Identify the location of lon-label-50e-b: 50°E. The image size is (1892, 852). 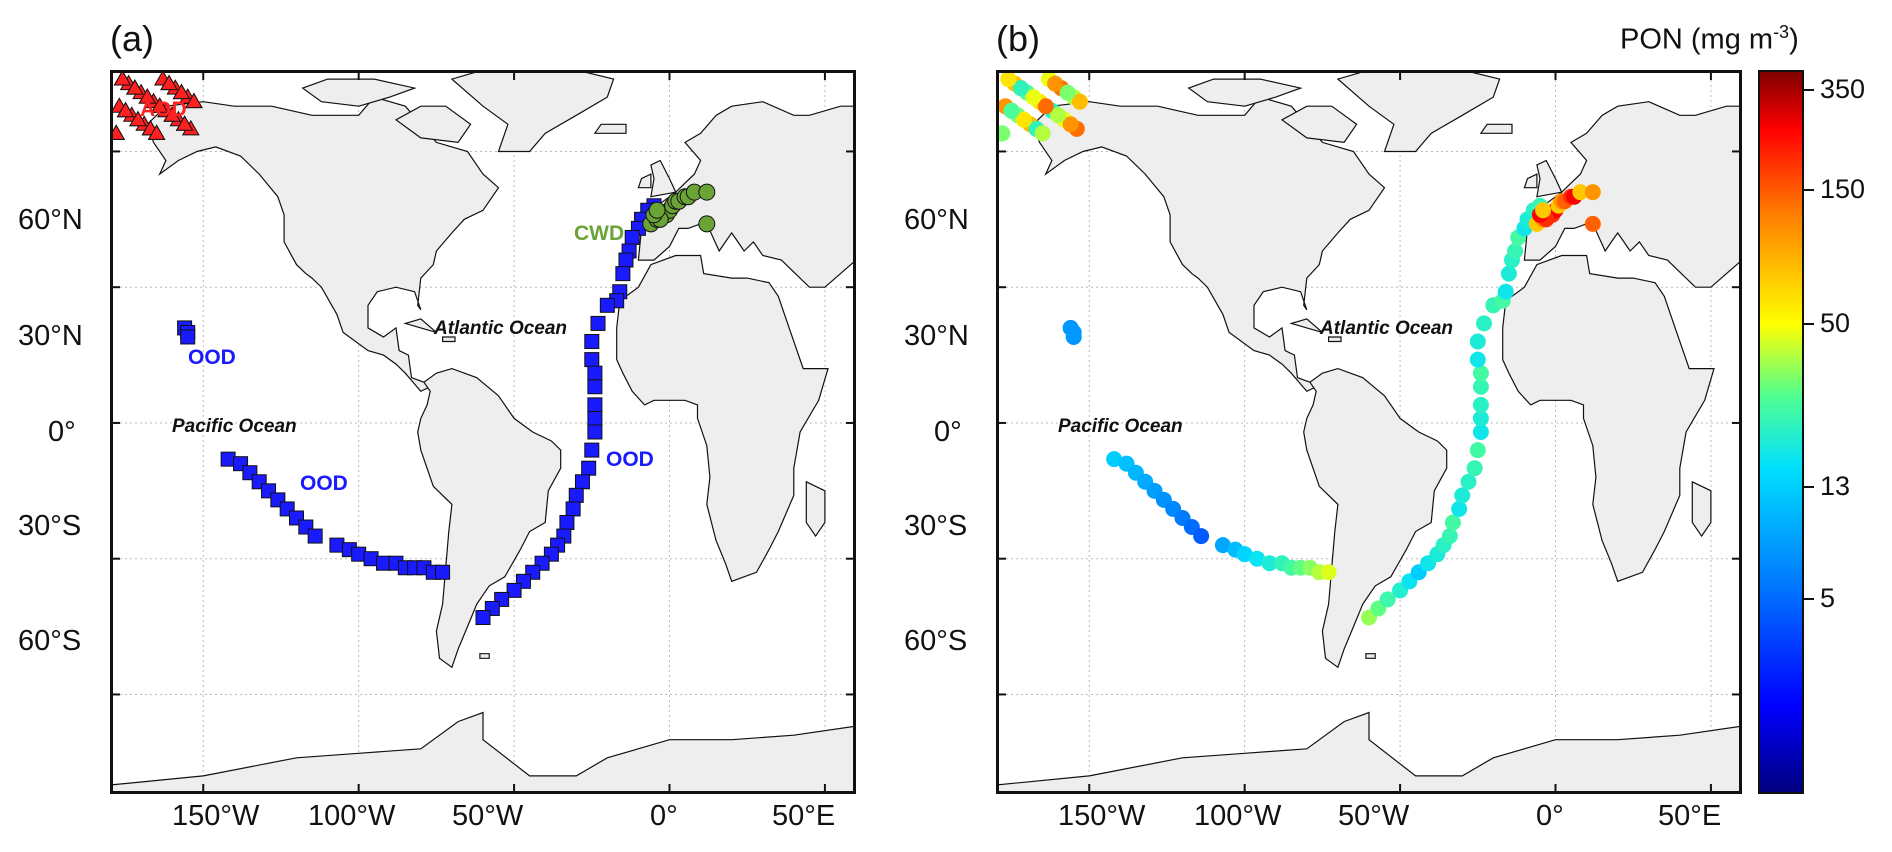
(1690, 816).